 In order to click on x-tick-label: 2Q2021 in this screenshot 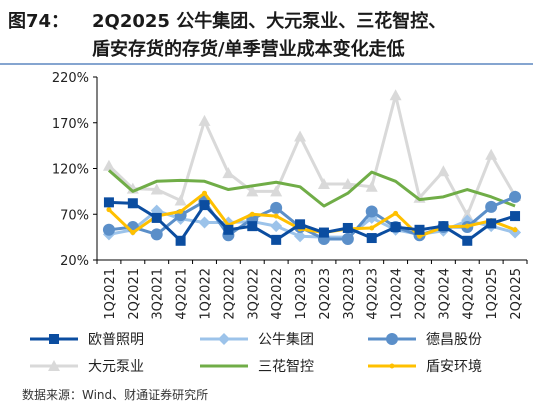, I will do `click(134, 294)`.